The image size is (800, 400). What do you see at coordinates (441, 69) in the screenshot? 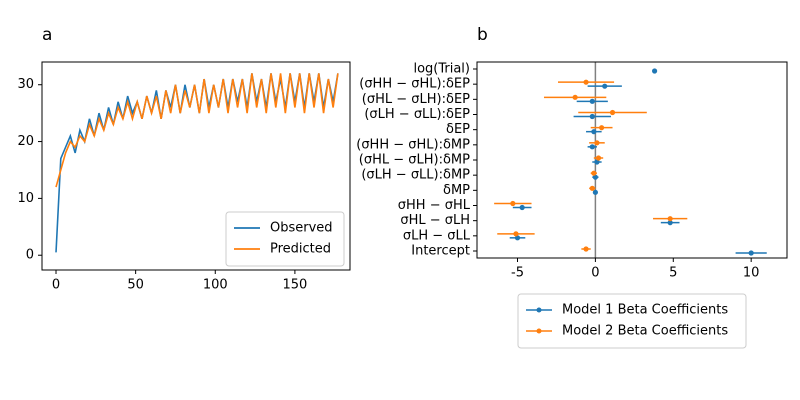
I see `y-tick-label: log(Trial)` at bounding box center [441, 69].